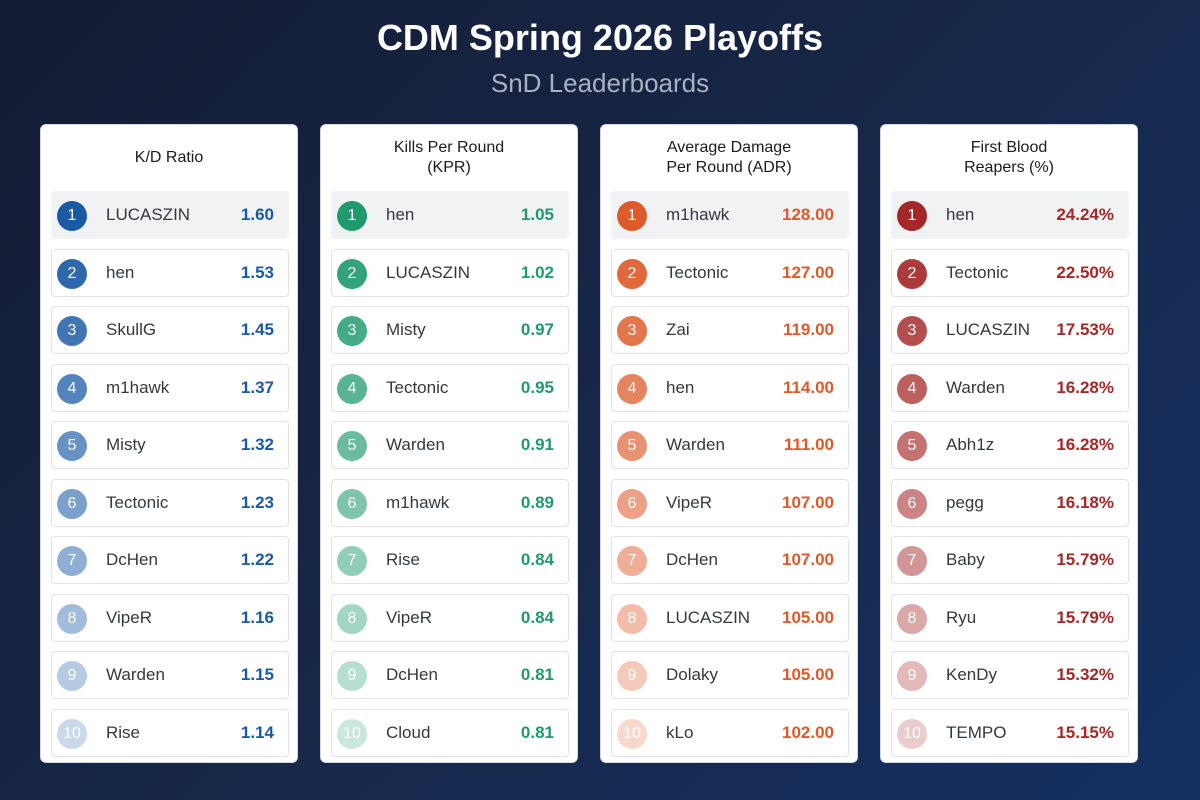  Describe the element at coordinates (408, 732) in the screenshot. I see `player-name: Cloud` at that location.